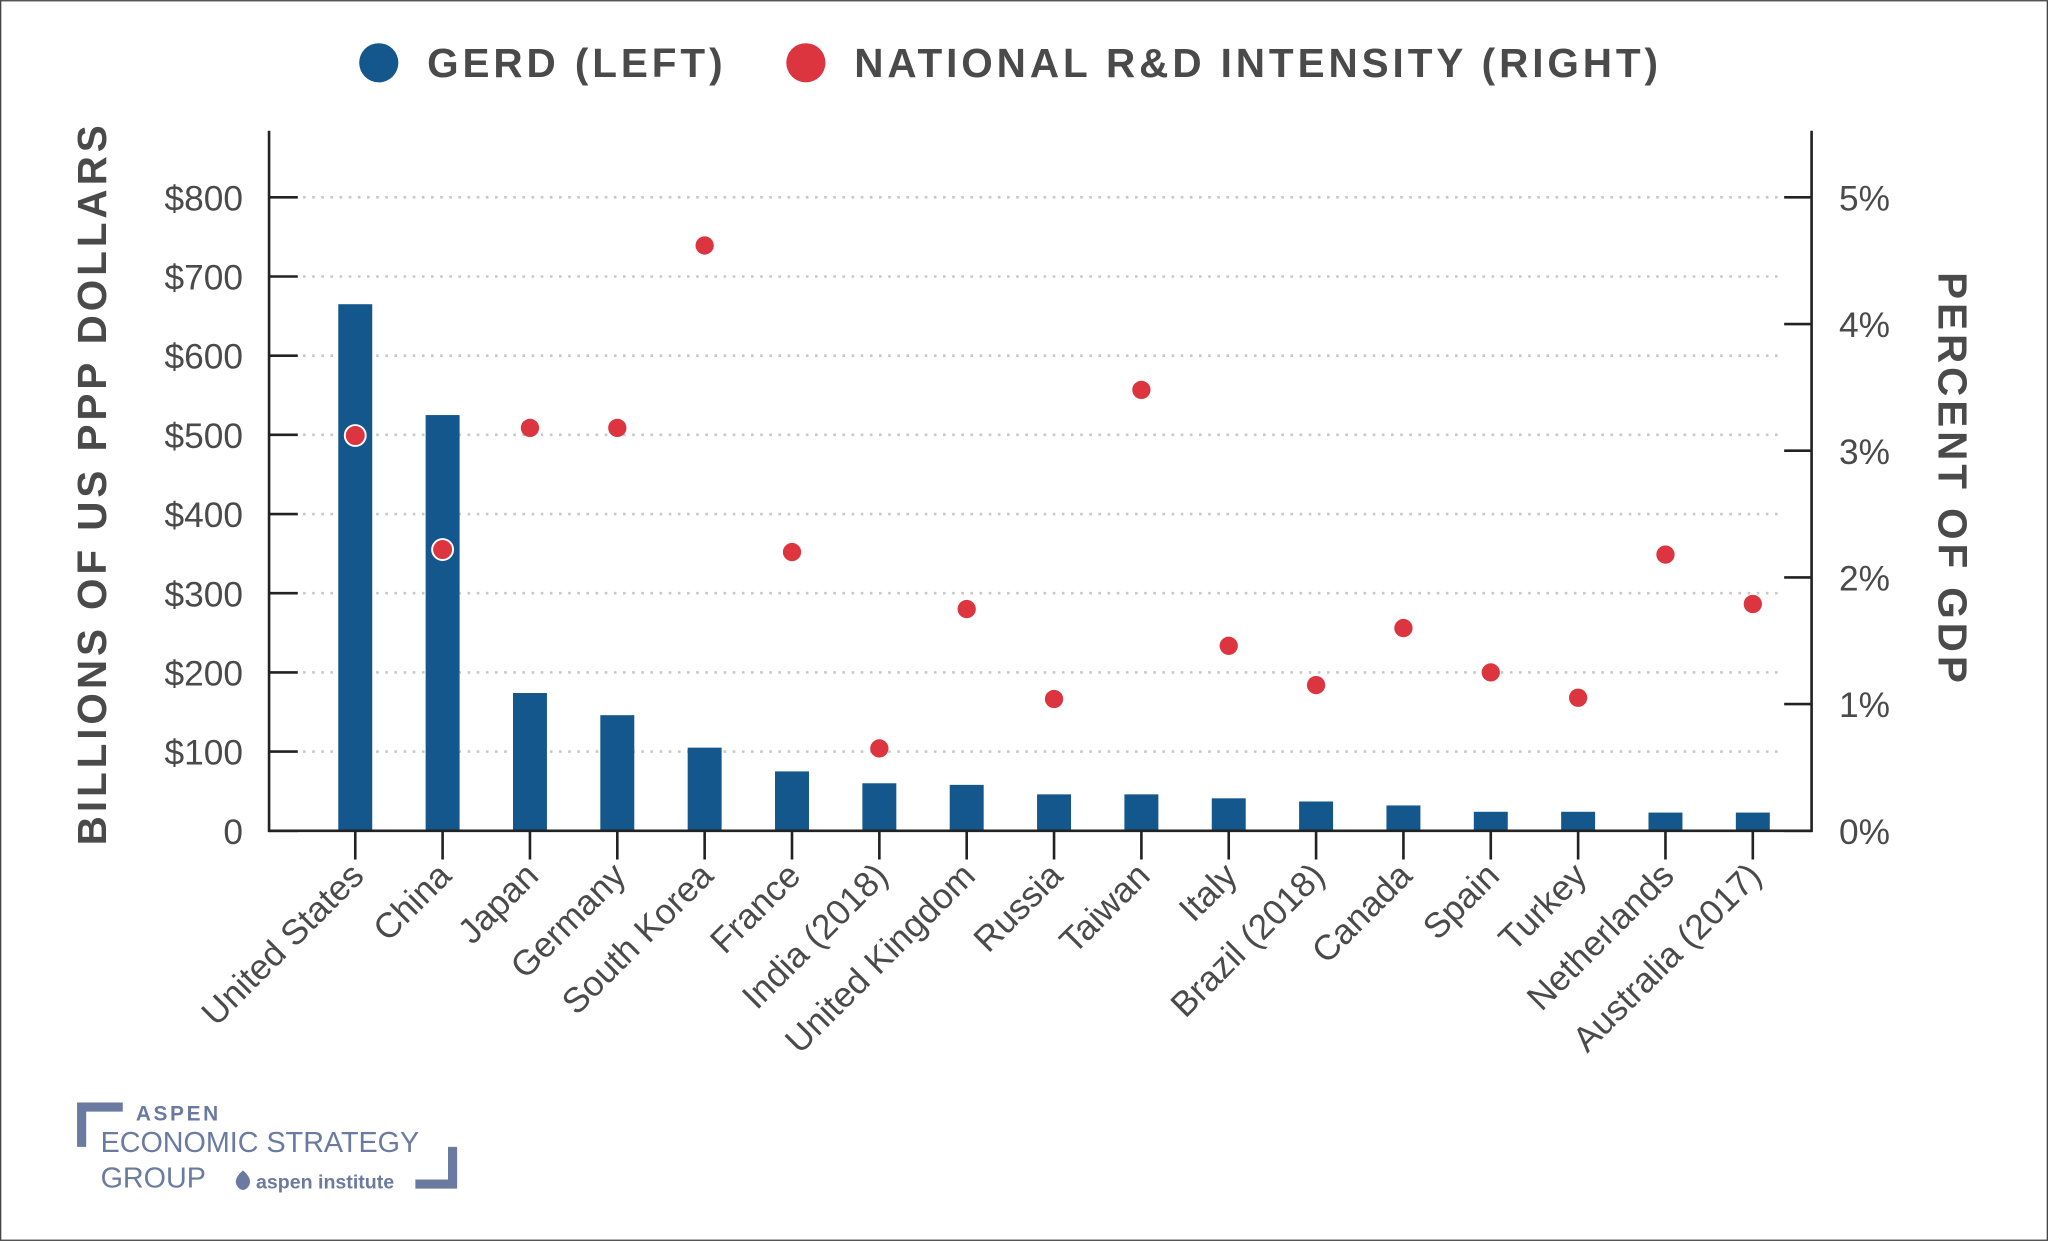  Describe the element at coordinates (529, 762) in the screenshot. I see `bar-japan` at that location.